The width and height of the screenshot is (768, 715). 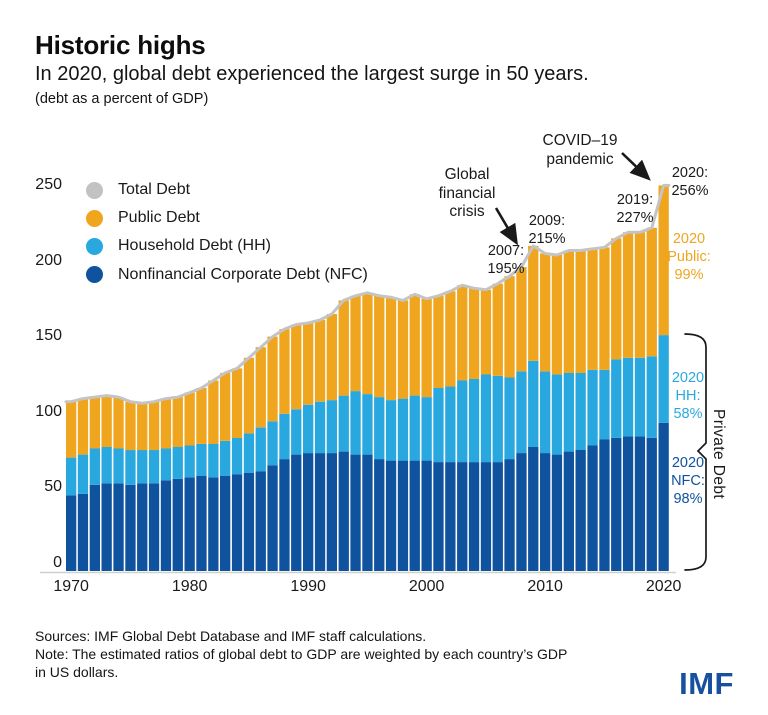 What do you see at coordinates (159, 218) in the screenshot?
I see `legend-label-public: Public Debt` at bounding box center [159, 218].